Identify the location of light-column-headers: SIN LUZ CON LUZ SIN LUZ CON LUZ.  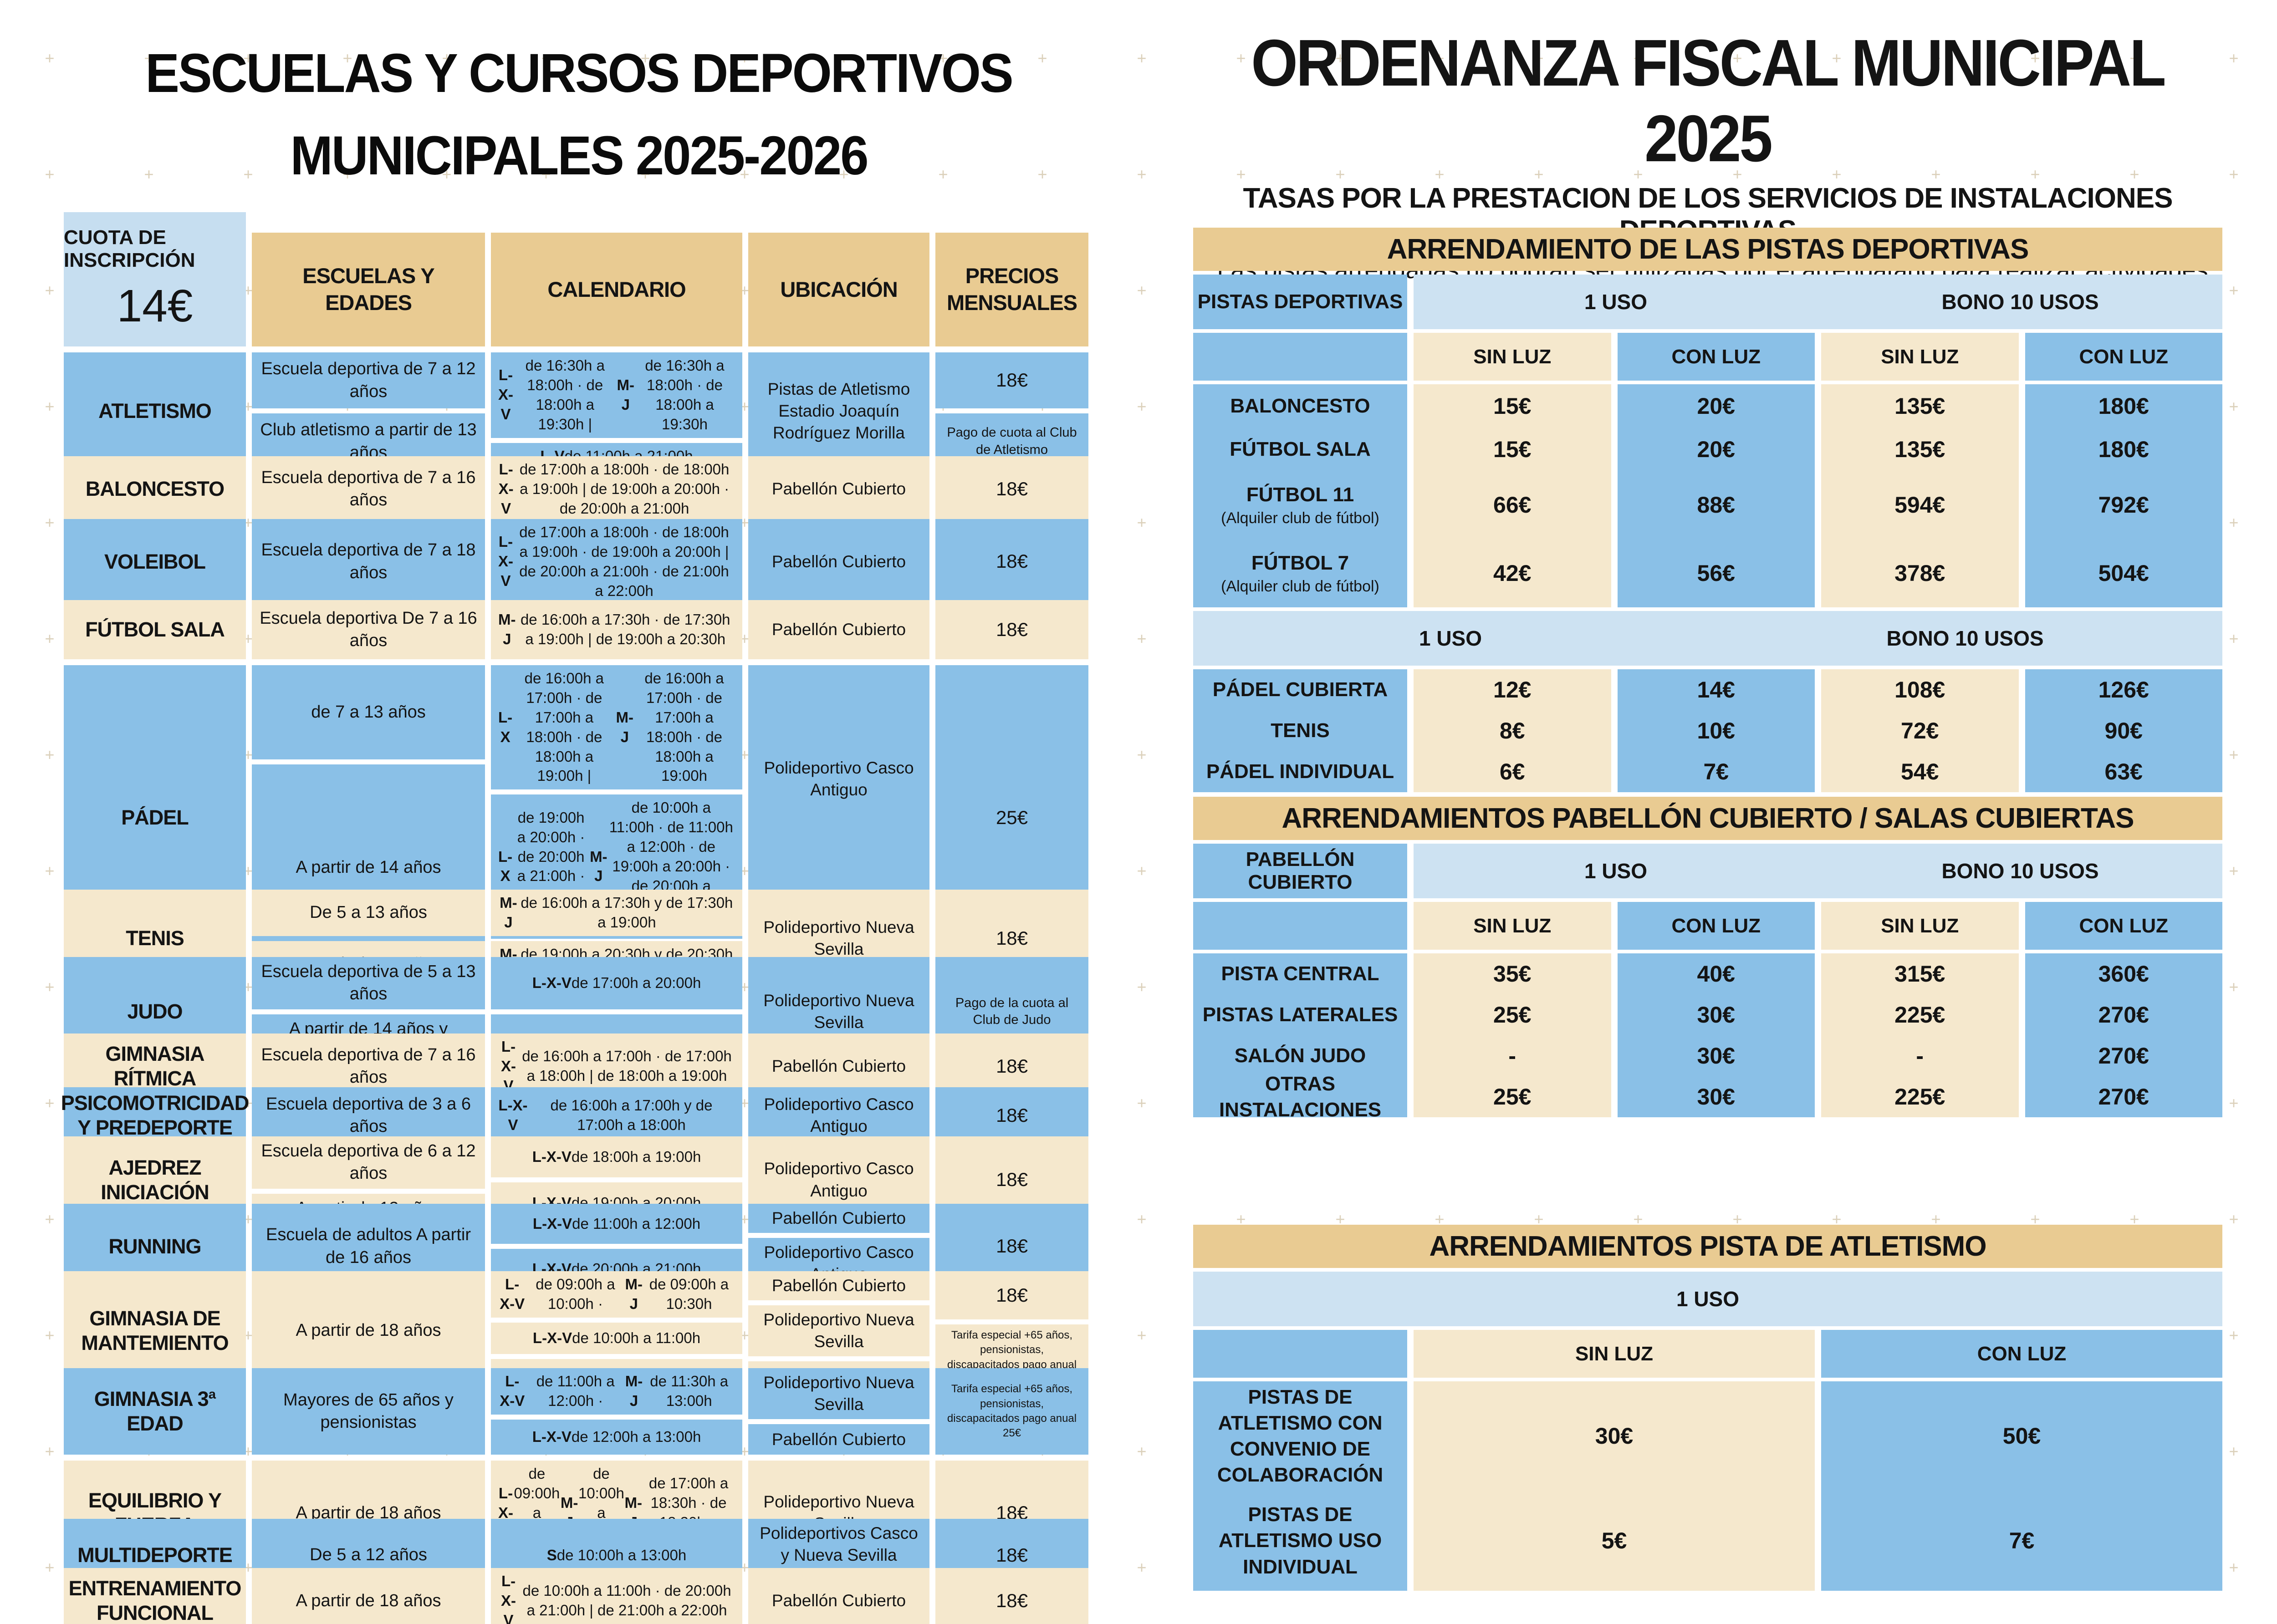
(1708, 926).